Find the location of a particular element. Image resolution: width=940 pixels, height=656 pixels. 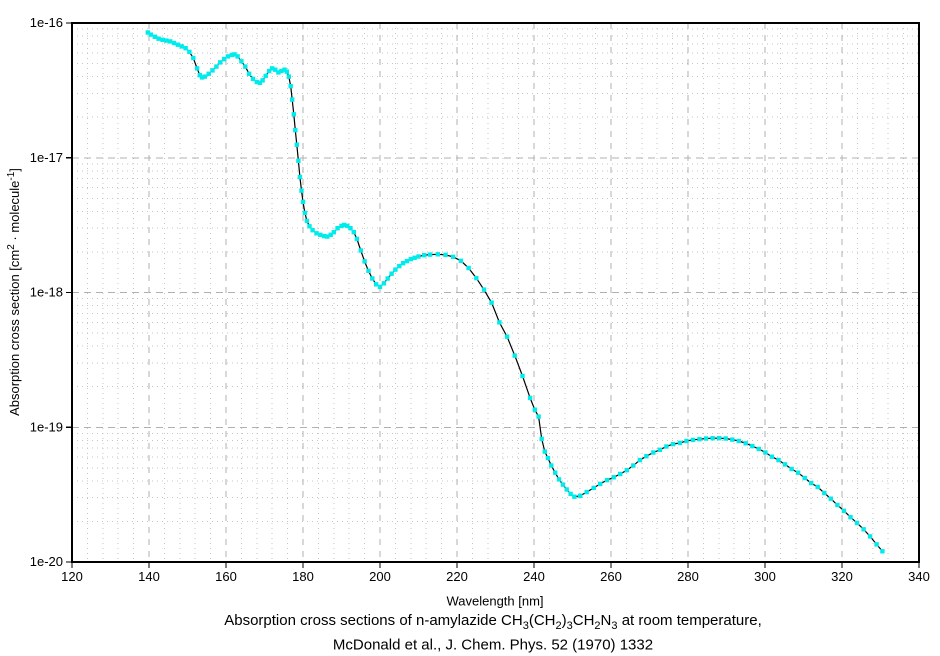

x-tick-label: 280 is located at coordinates (688, 576).